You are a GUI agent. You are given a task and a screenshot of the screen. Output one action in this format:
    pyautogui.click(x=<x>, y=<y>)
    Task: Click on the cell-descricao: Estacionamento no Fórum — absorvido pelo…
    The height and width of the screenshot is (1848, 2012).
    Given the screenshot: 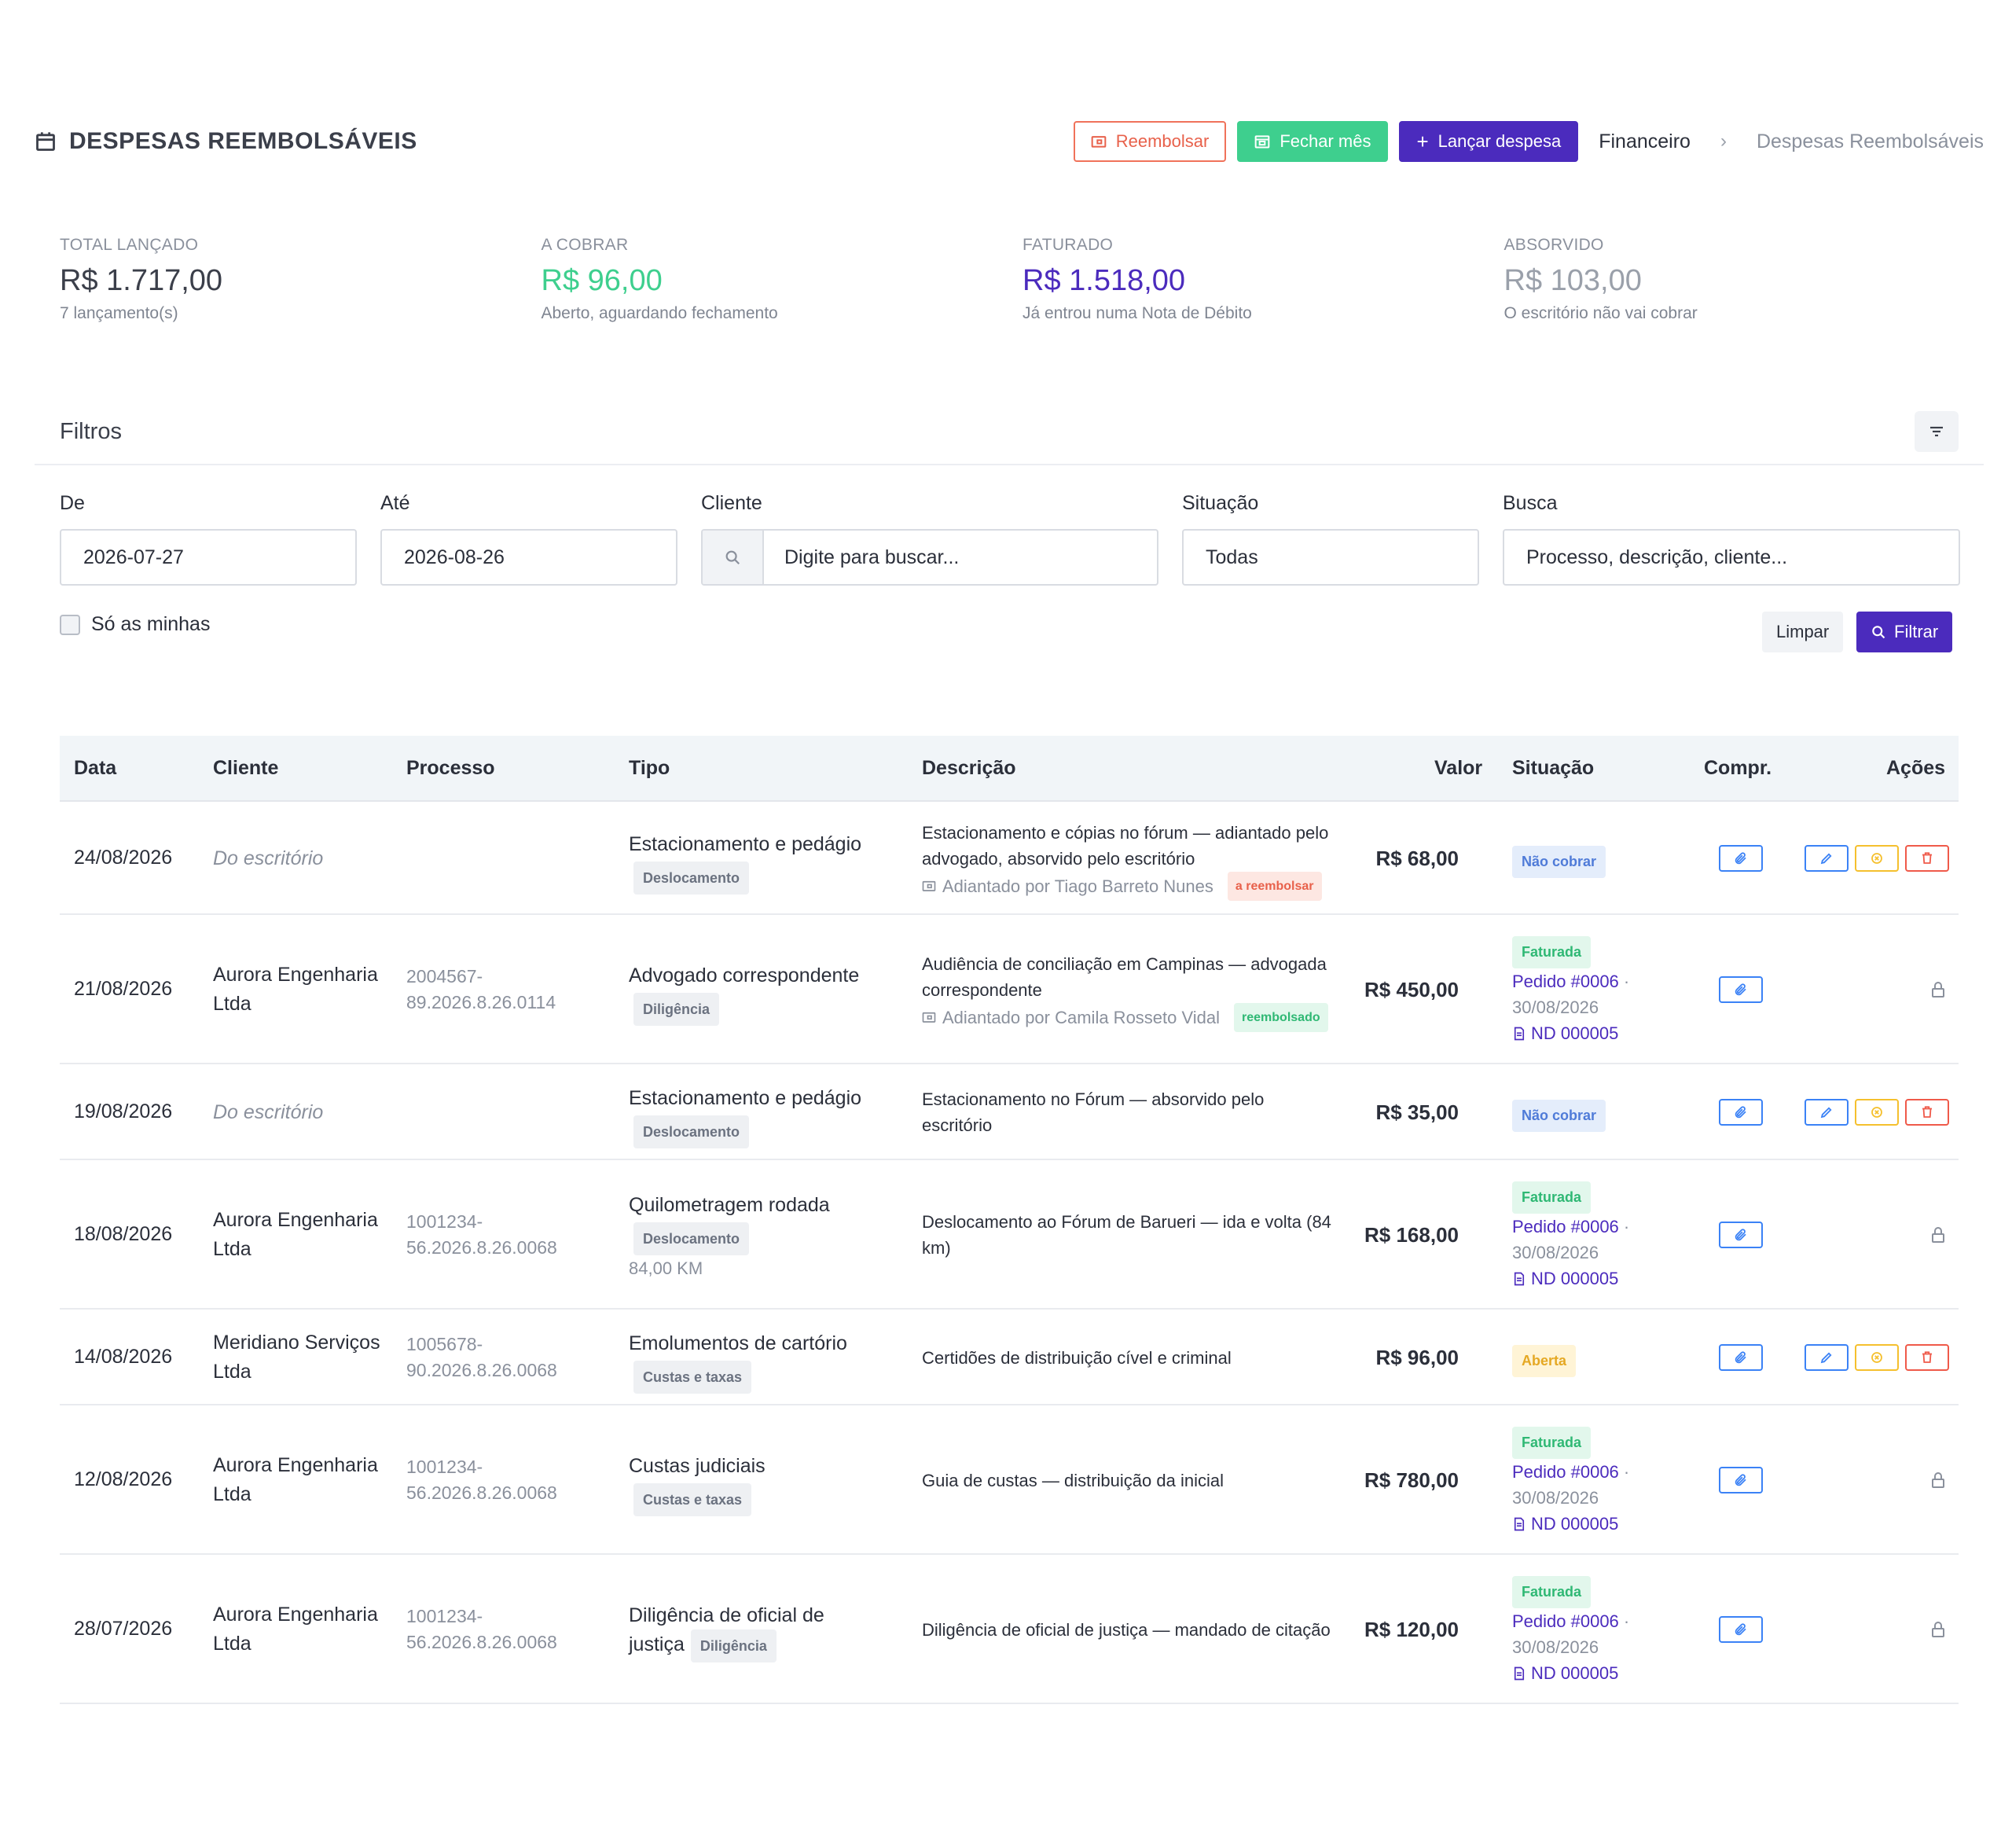 What is the action you would take?
    pyautogui.click(x=1142, y=1112)
    